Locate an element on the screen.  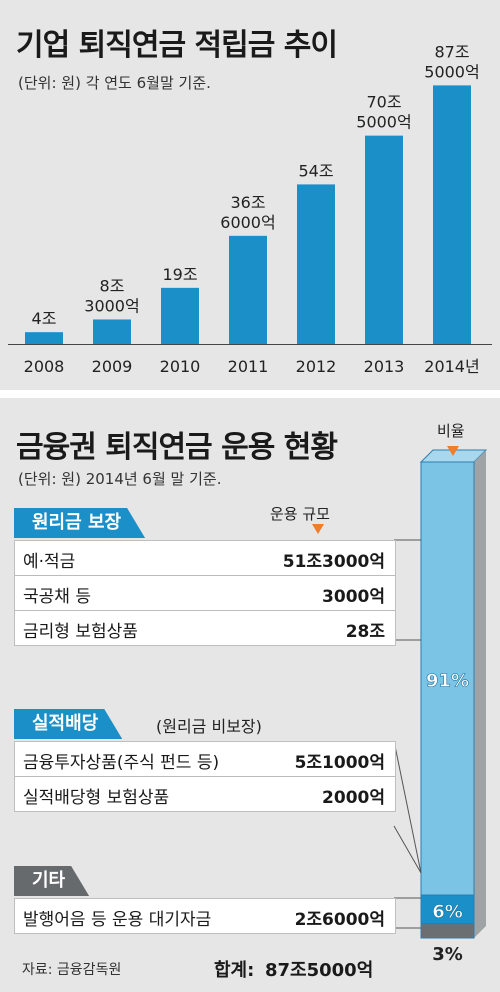
ratio-marker is located at coordinates (453, 451).